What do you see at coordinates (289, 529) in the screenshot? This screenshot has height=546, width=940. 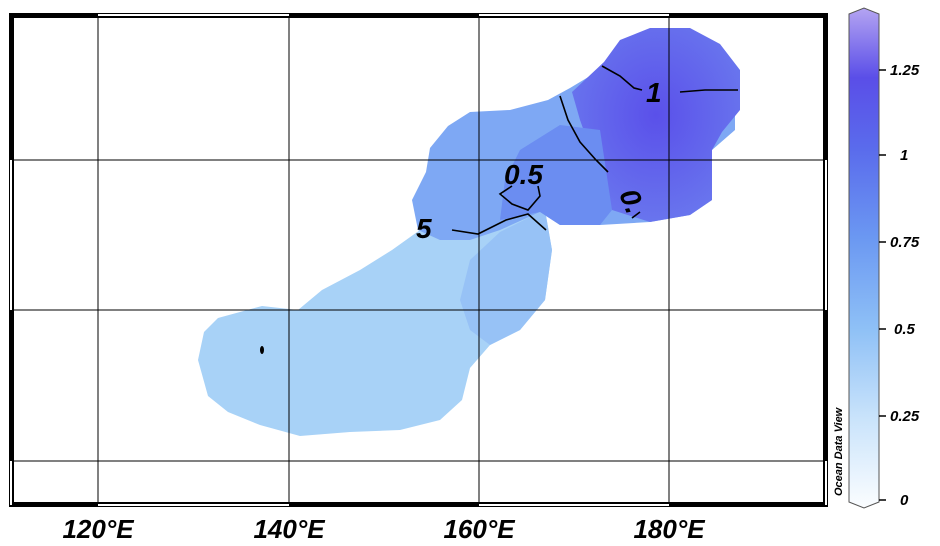 I see `lon-label-140e: 140°E` at bounding box center [289, 529].